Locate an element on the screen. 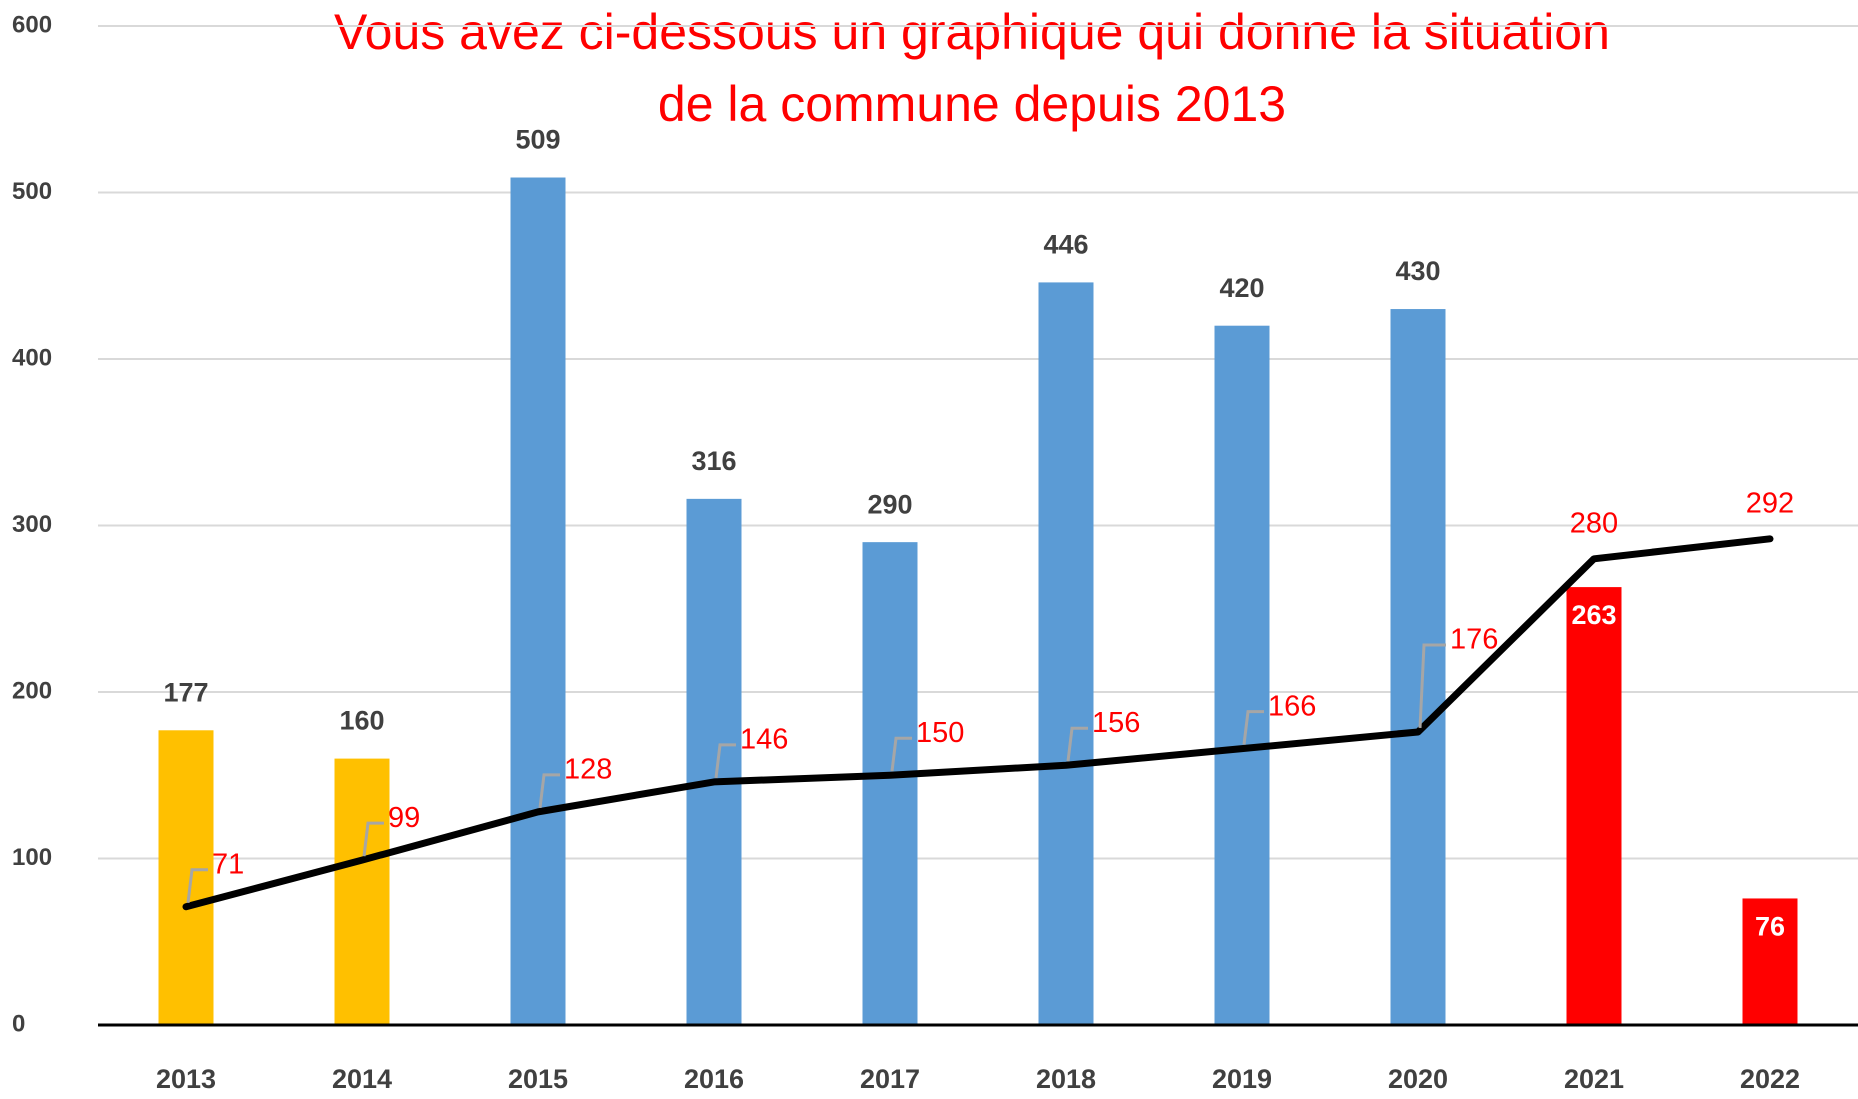 The image size is (1858, 1099). x-tick-label: 2013 is located at coordinates (186, 1079).